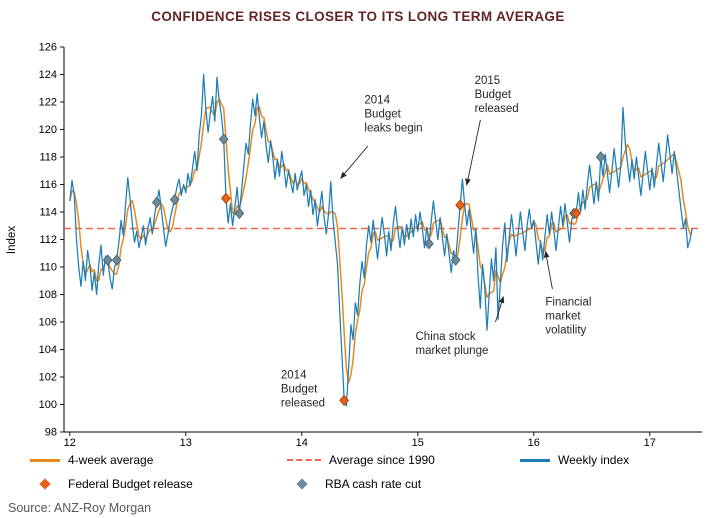 The image size is (716, 518). I want to click on y-tick-label: 114, so click(48, 213).